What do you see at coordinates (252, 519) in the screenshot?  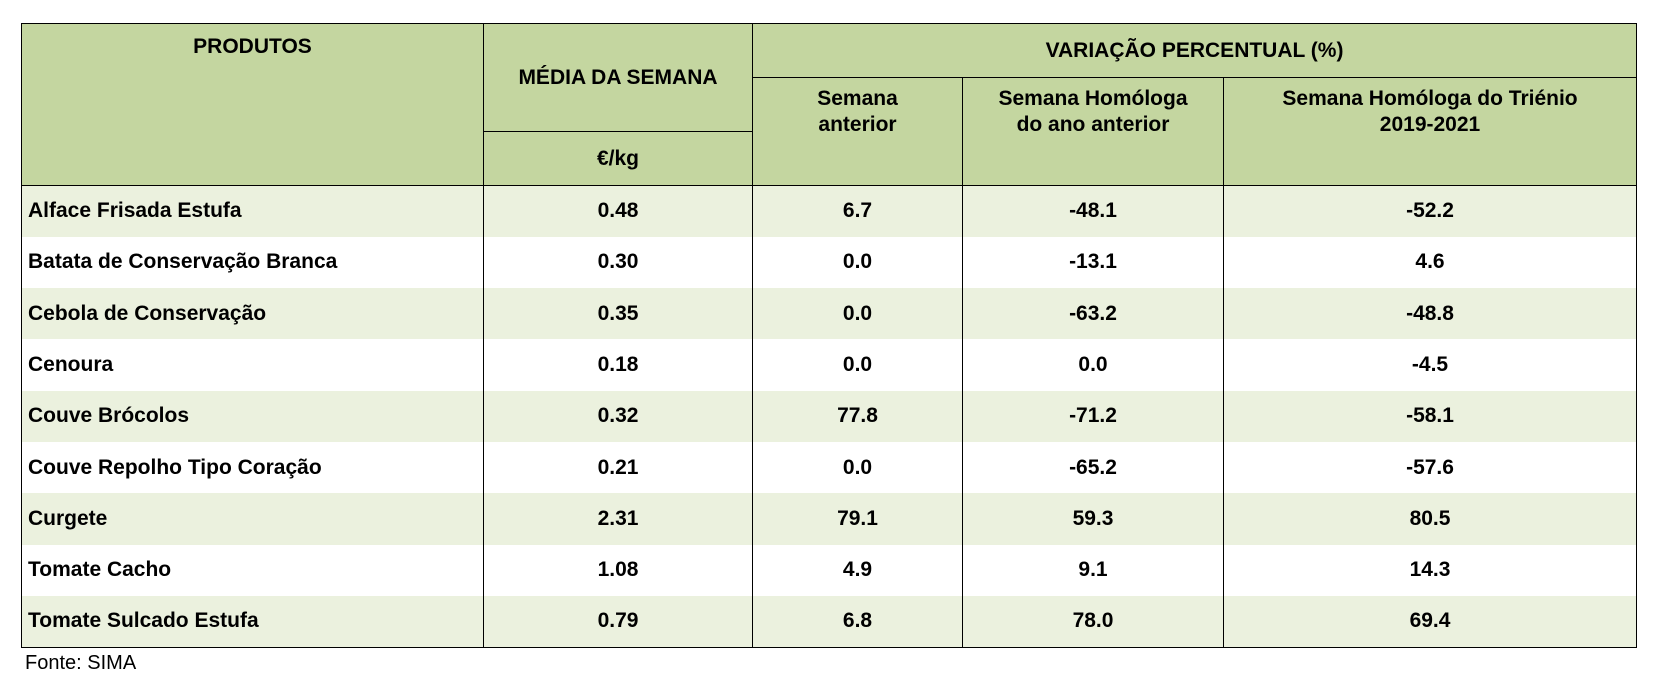 I see `product-name: Curgete` at bounding box center [252, 519].